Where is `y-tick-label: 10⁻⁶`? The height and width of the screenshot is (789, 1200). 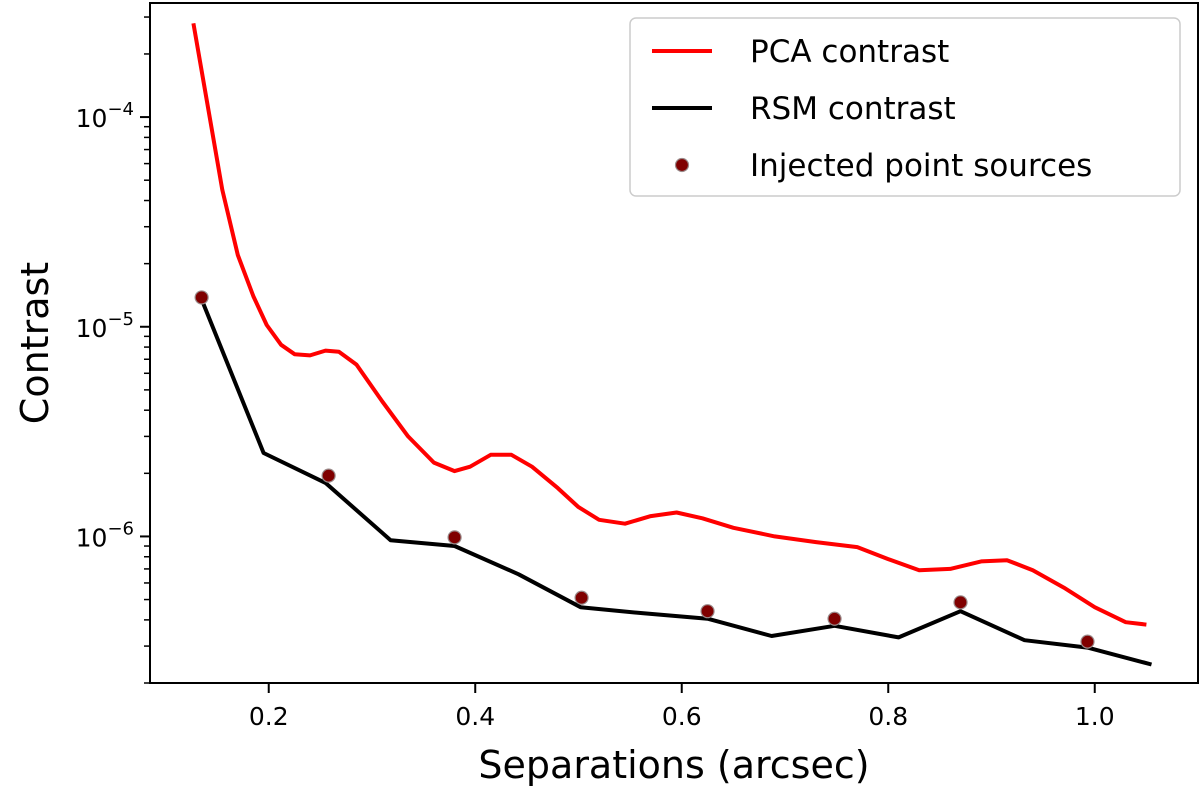 y-tick-label: 10⁻⁶ is located at coordinates (105, 535).